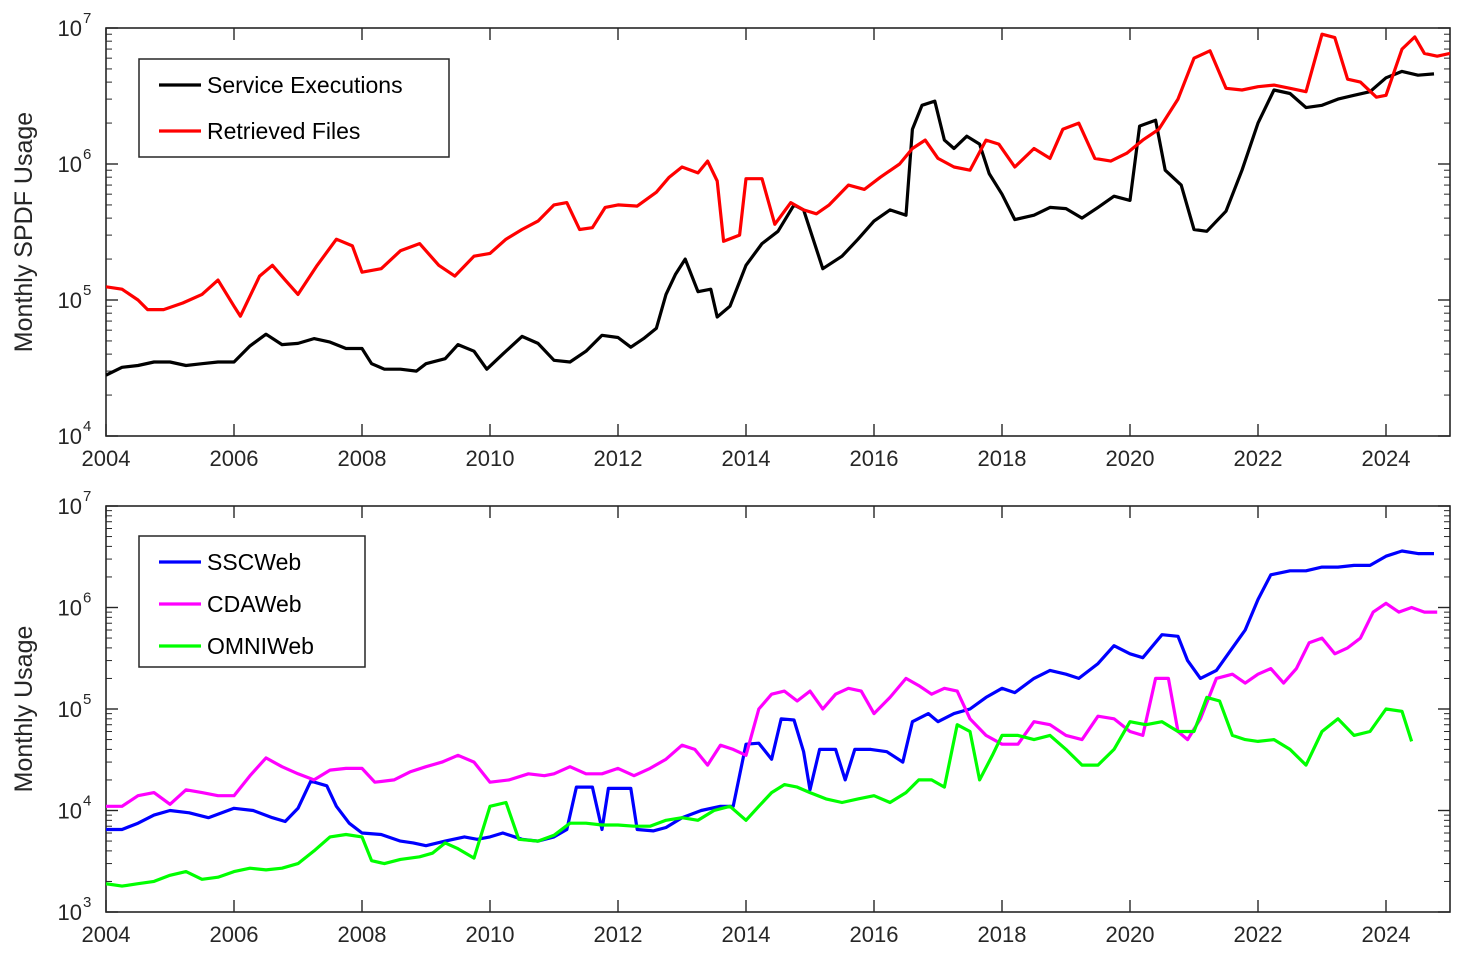 The image size is (1462, 964). I want to click on legend-label-cdaweb: CDAWeb, so click(254, 604).